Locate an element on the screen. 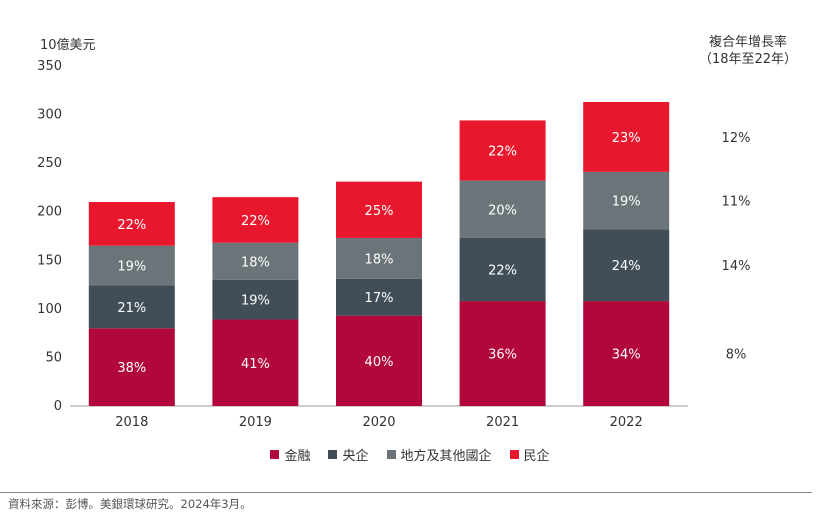  bar-segment-label: 24% is located at coordinates (626, 266).